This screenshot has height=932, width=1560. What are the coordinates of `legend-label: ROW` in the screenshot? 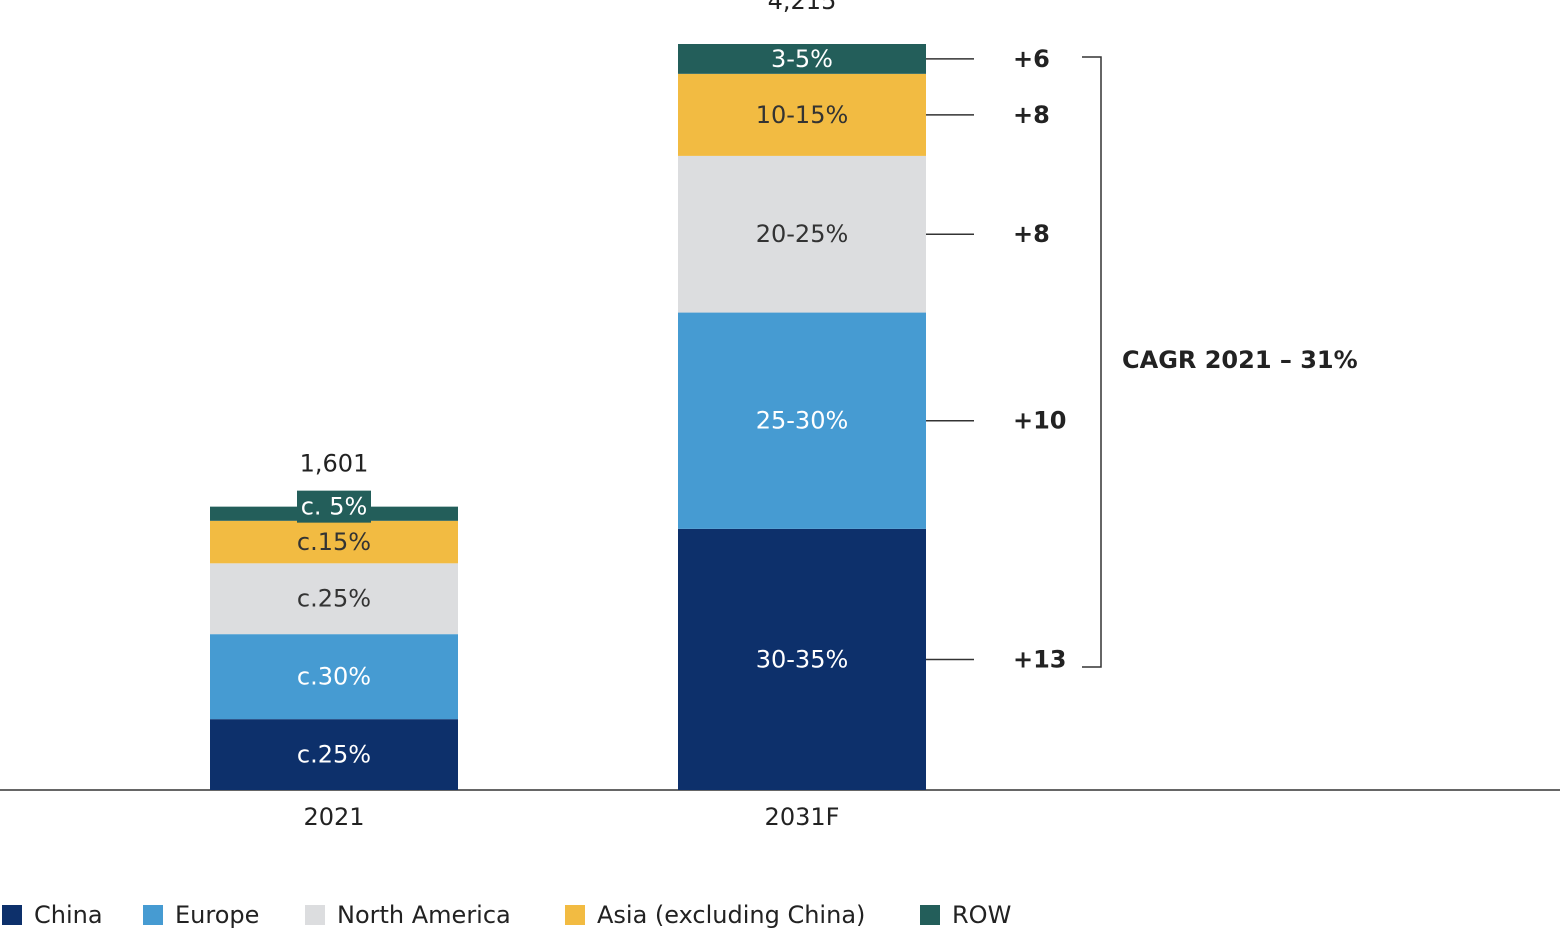 It's located at (981, 915).